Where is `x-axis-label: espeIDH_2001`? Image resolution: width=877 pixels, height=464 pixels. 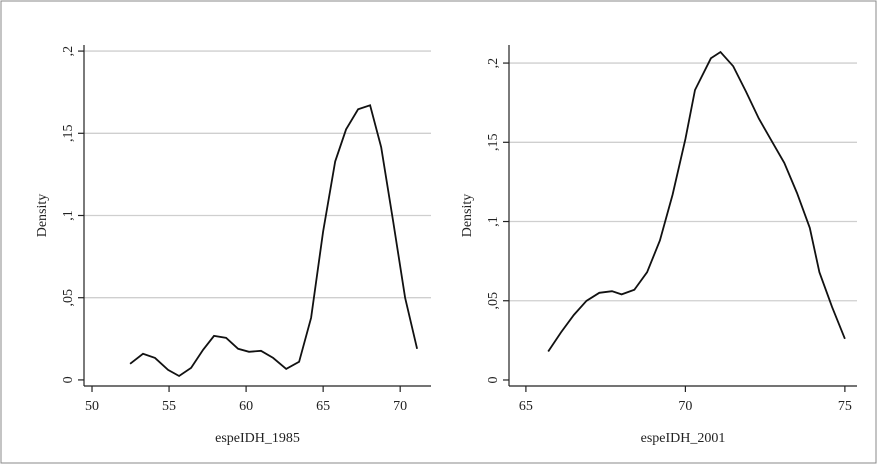
x-axis-label: espeIDH_2001 is located at coordinates (683, 438).